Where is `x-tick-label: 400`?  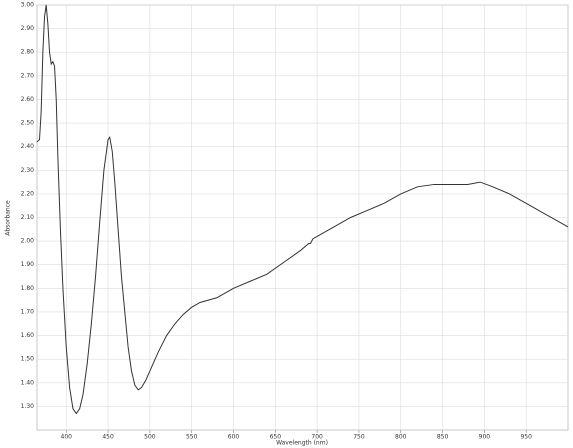 x-tick-label: 400 is located at coordinates (67, 437).